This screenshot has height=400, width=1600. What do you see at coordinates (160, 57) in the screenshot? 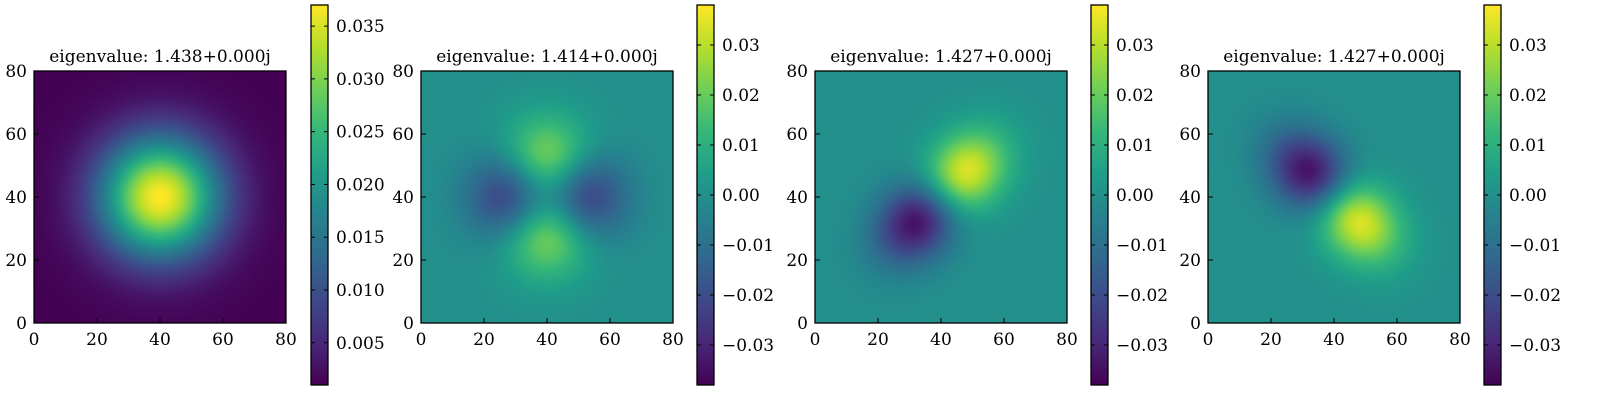
I see `panel-title: eigenvalue: 1.438+0.000j` at bounding box center [160, 57].